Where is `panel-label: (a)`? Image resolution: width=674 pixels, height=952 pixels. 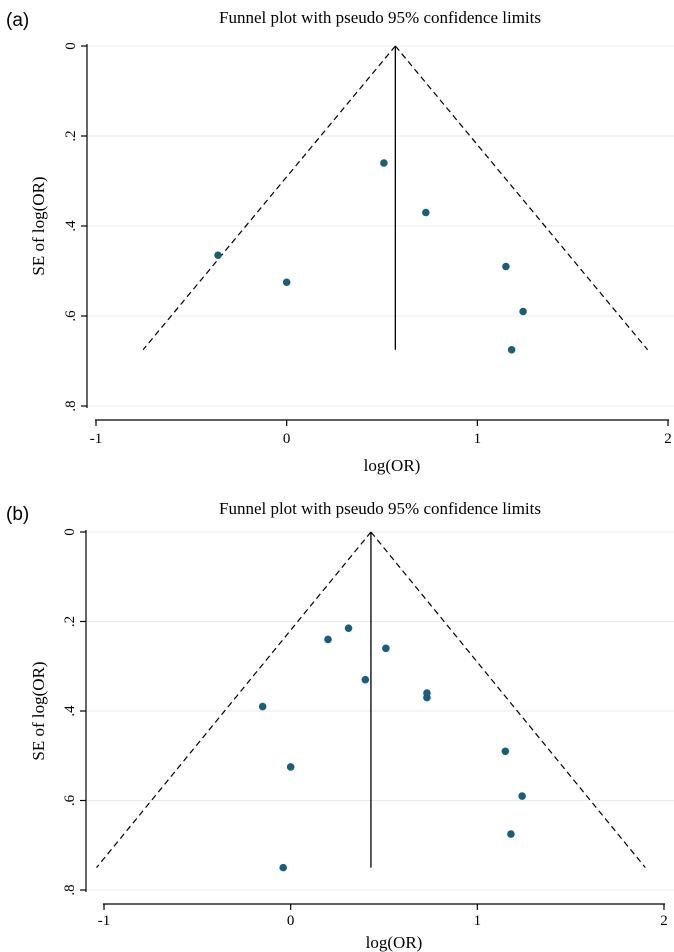 panel-label: (a) is located at coordinates (17, 20).